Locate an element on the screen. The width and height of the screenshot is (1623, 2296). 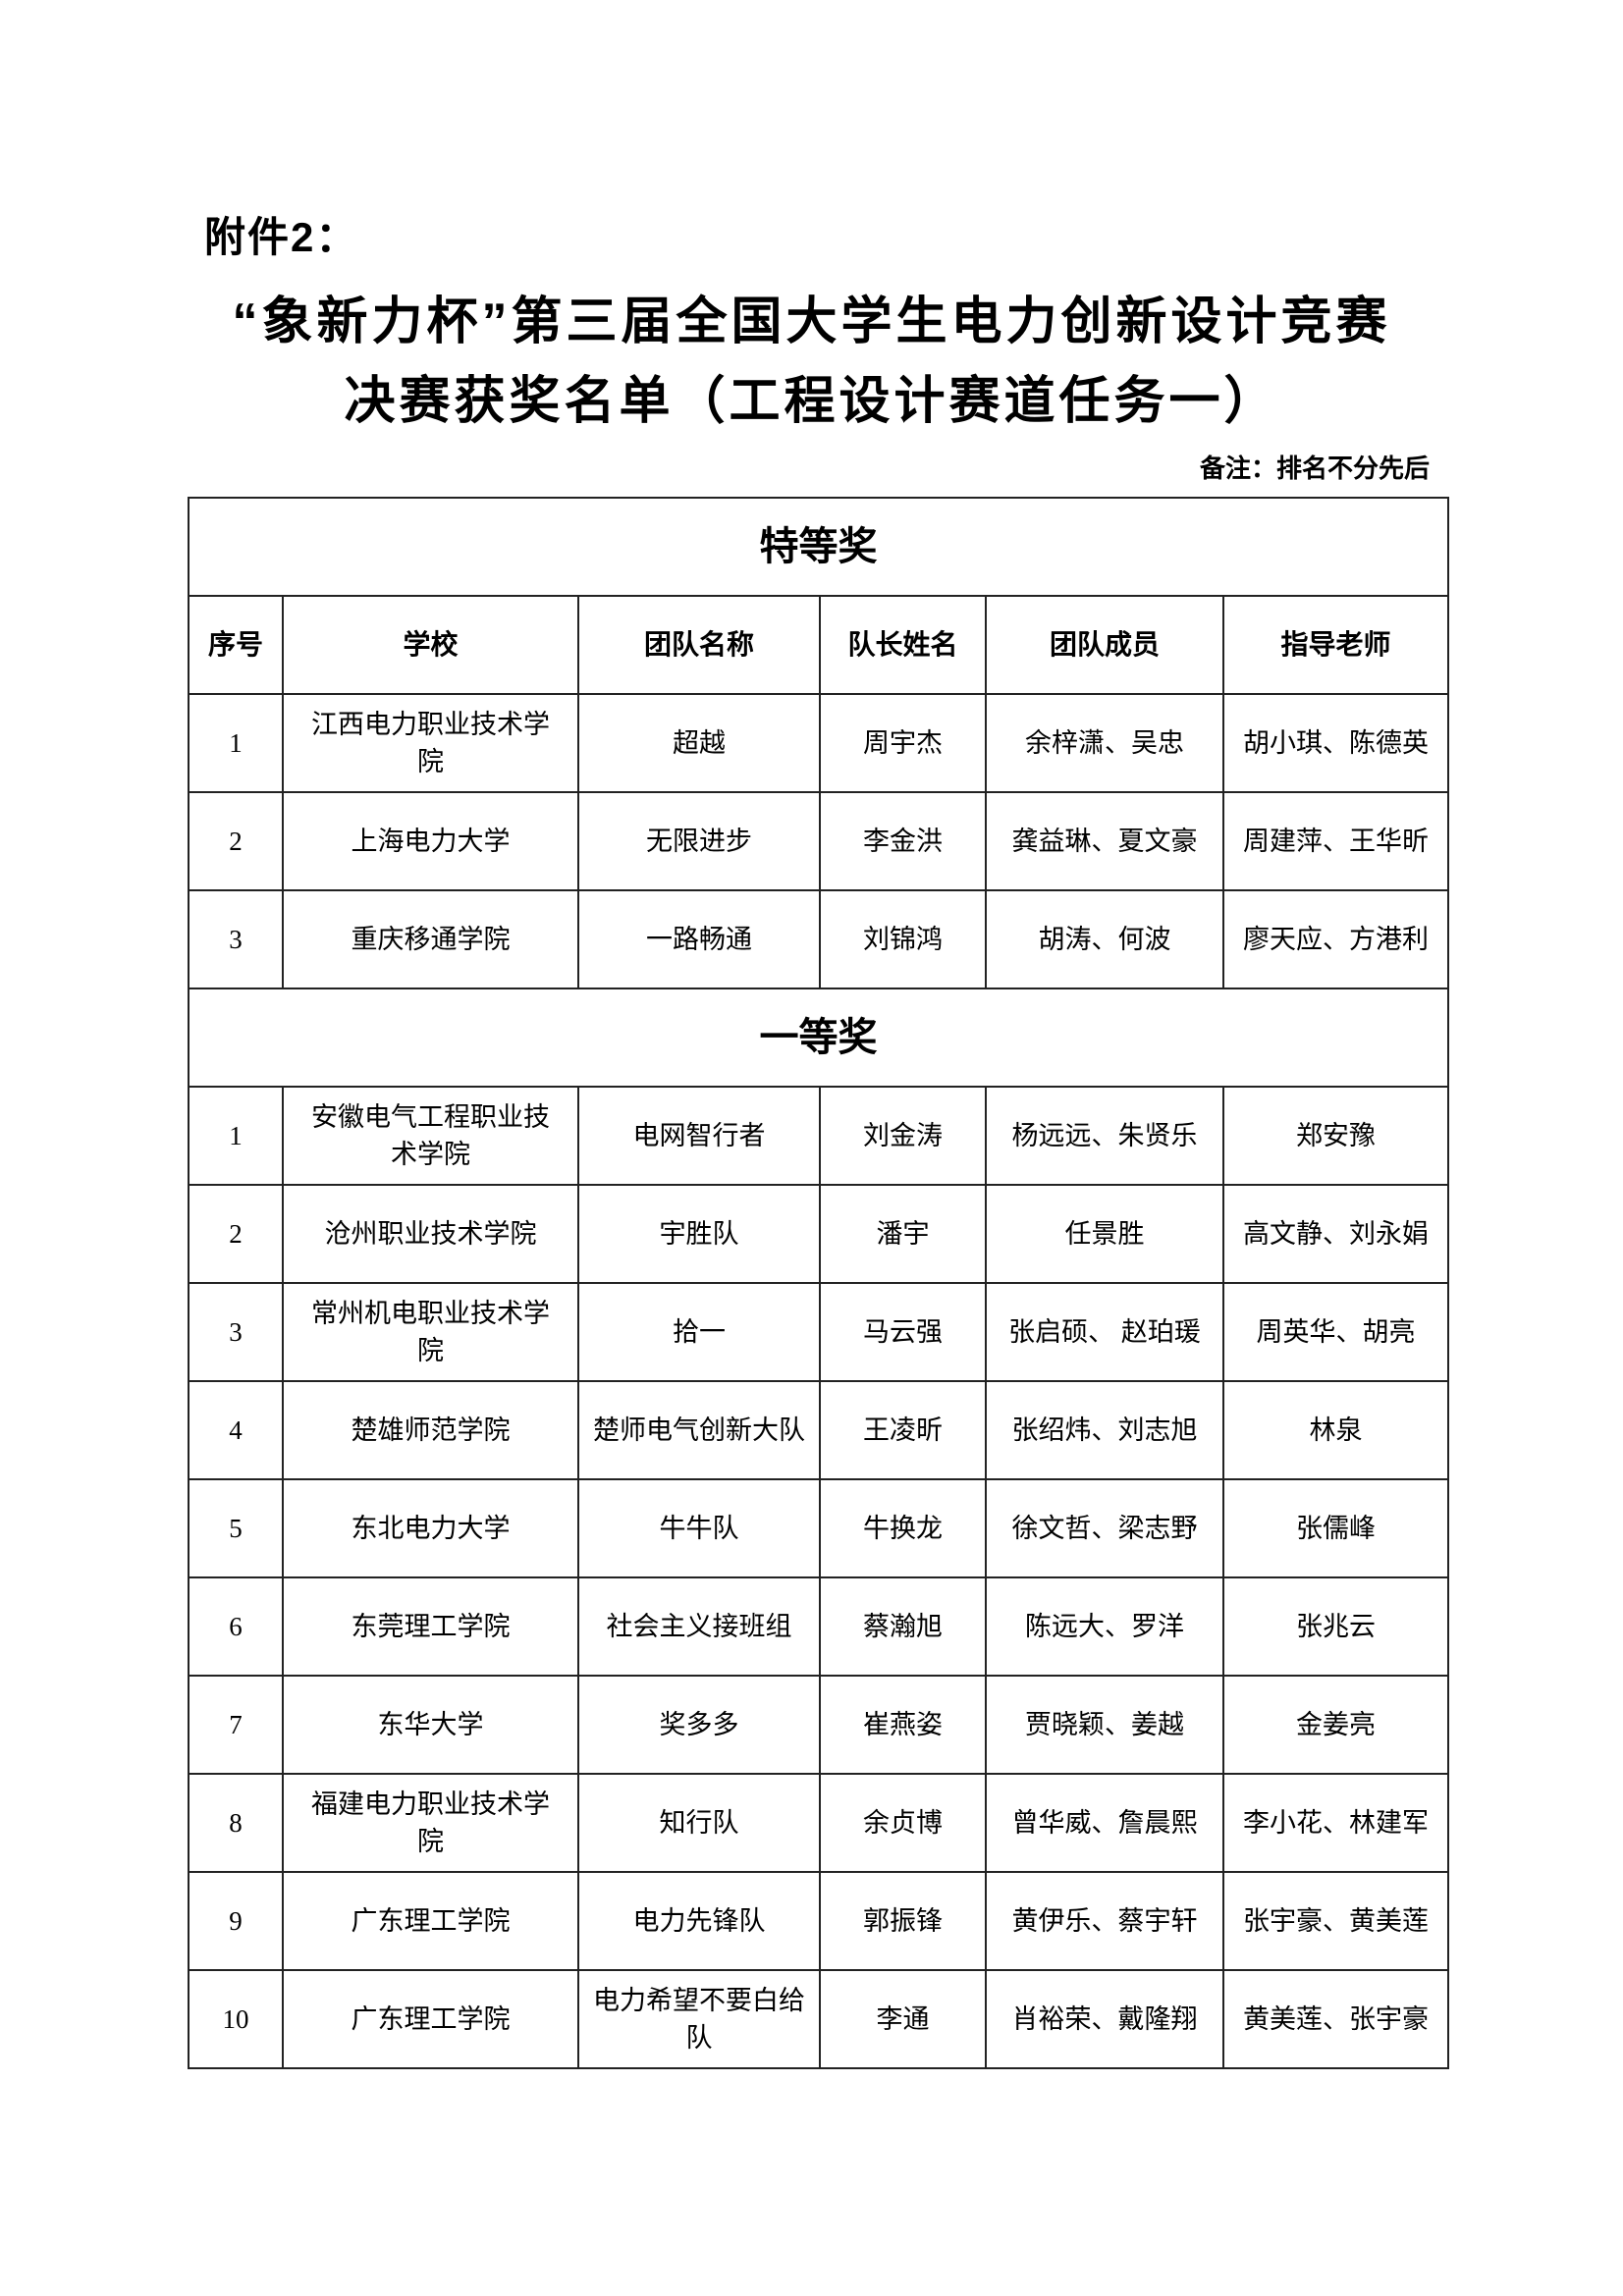
cell-captain-name: 王凌昕 is located at coordinates (903, 1430).